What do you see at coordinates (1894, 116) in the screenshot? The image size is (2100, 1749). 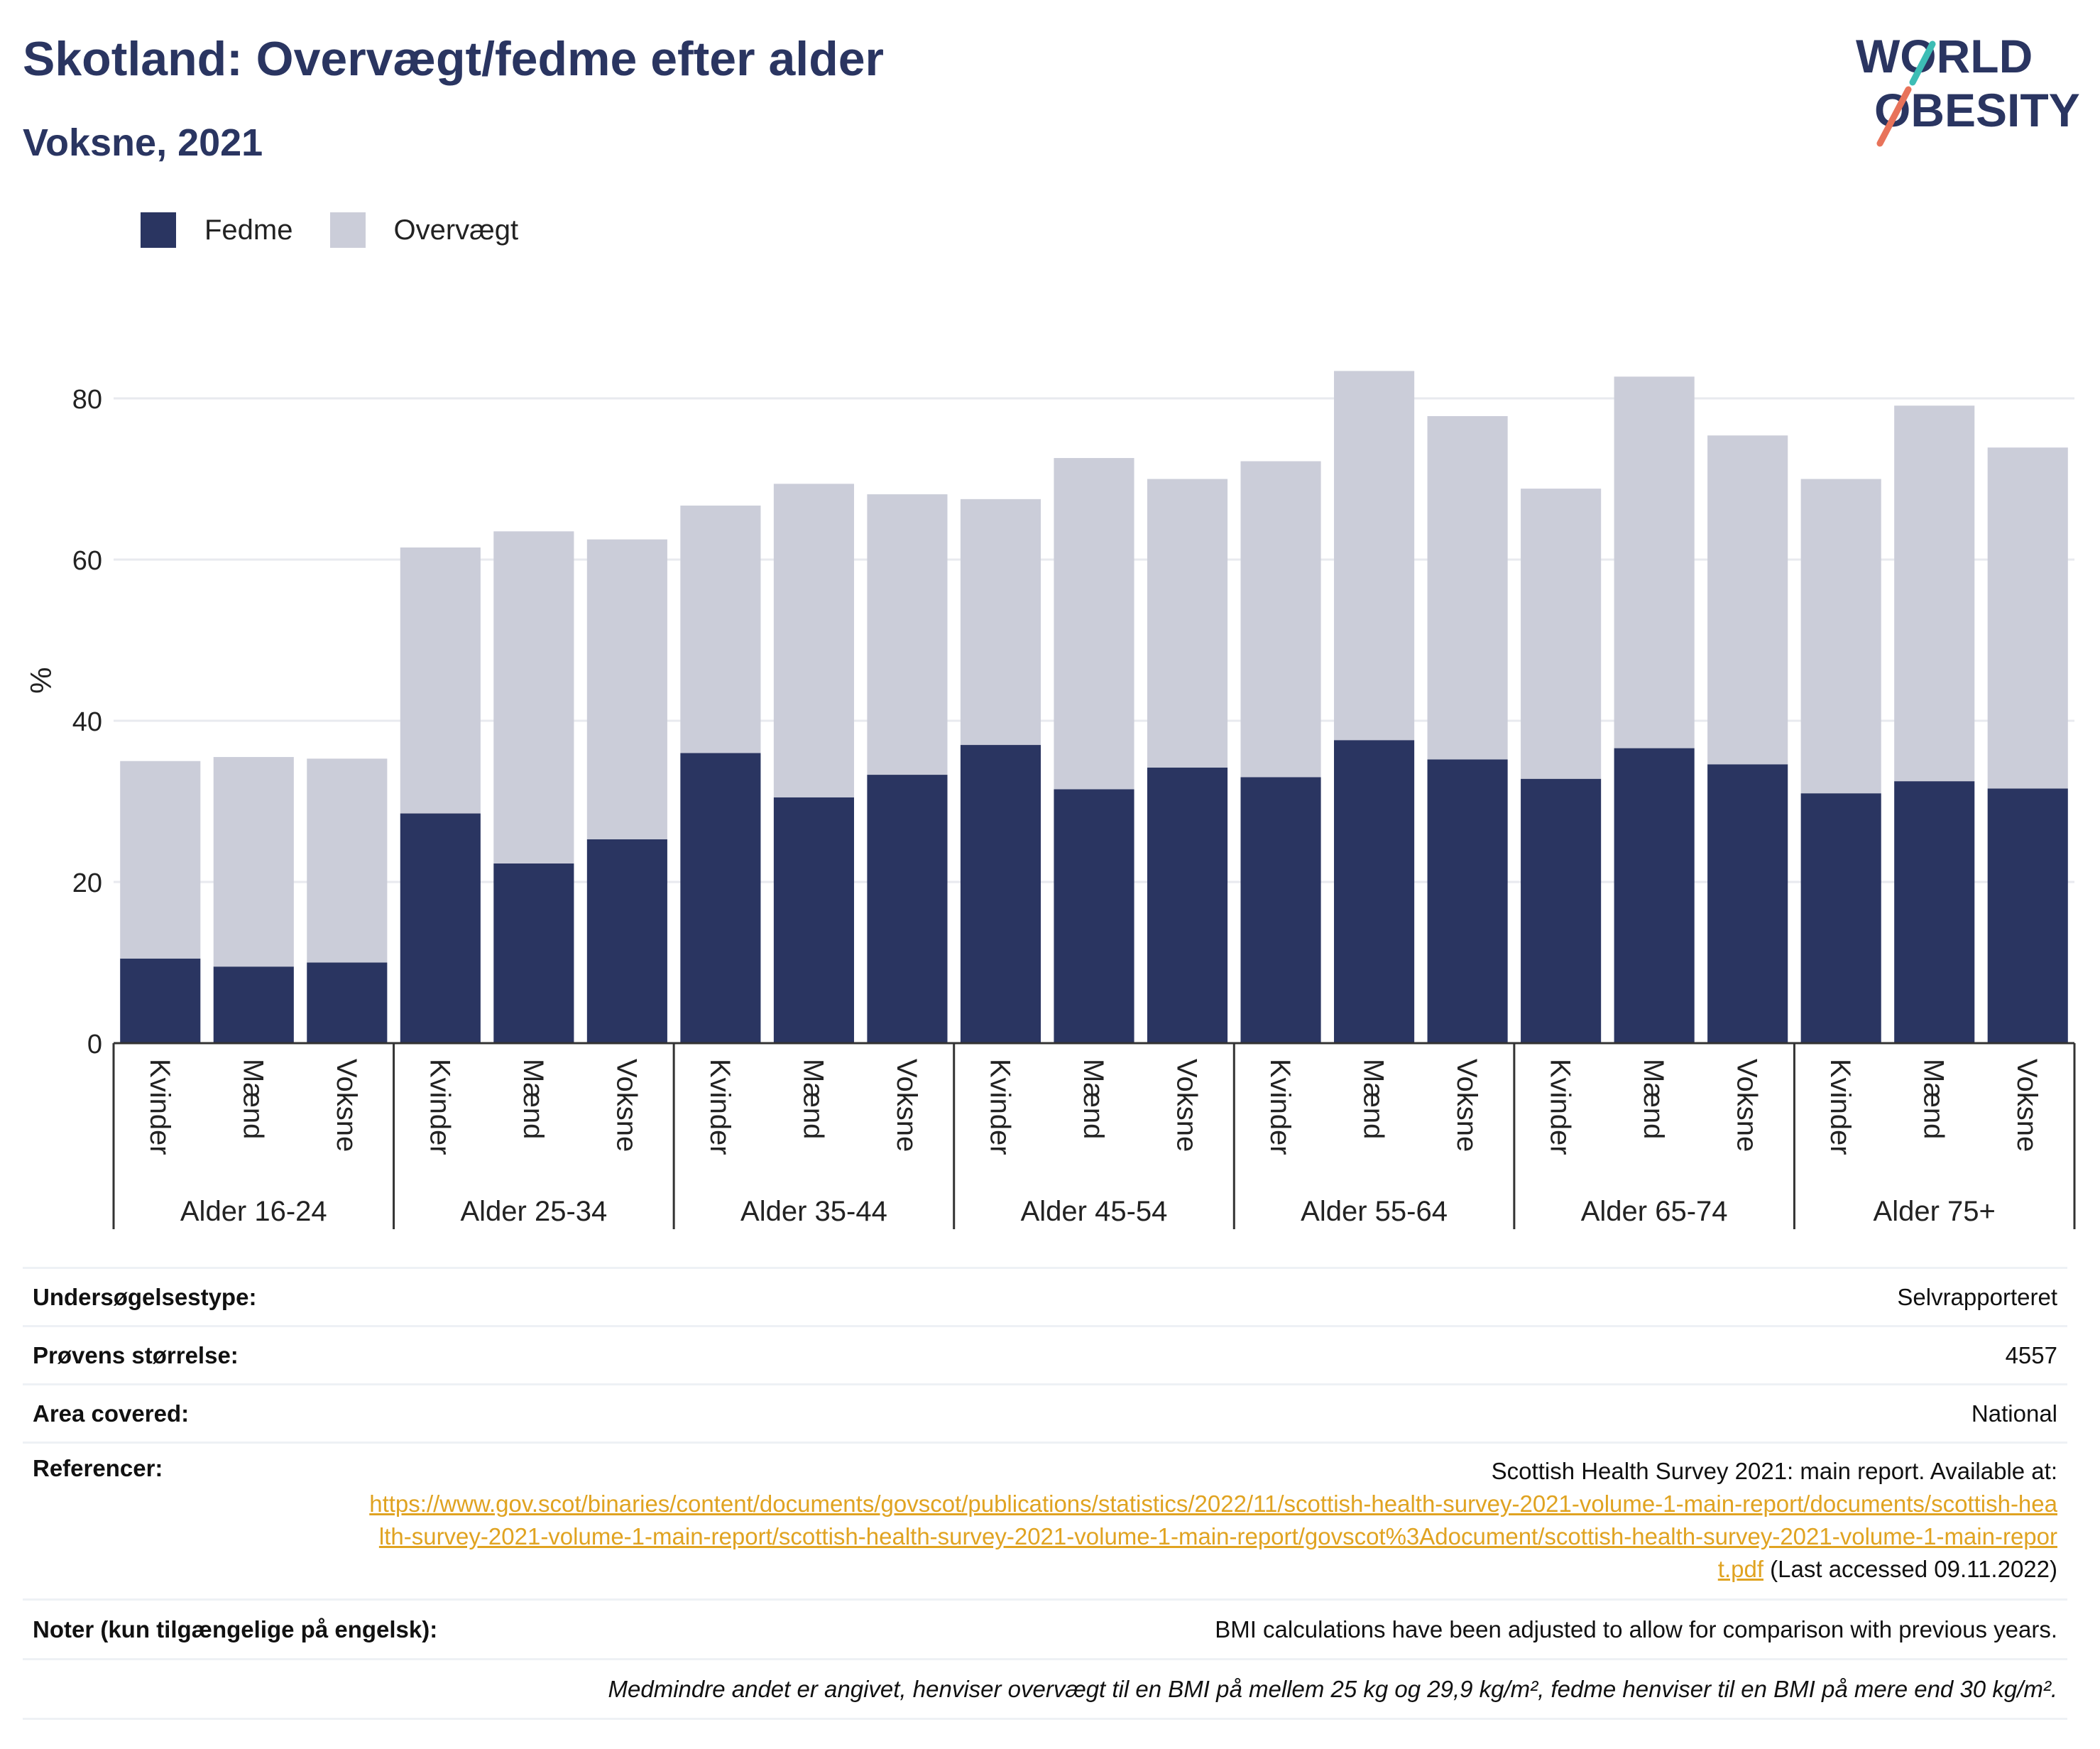 I see `logo-slash-lower` at bounding box center [1894, 116].